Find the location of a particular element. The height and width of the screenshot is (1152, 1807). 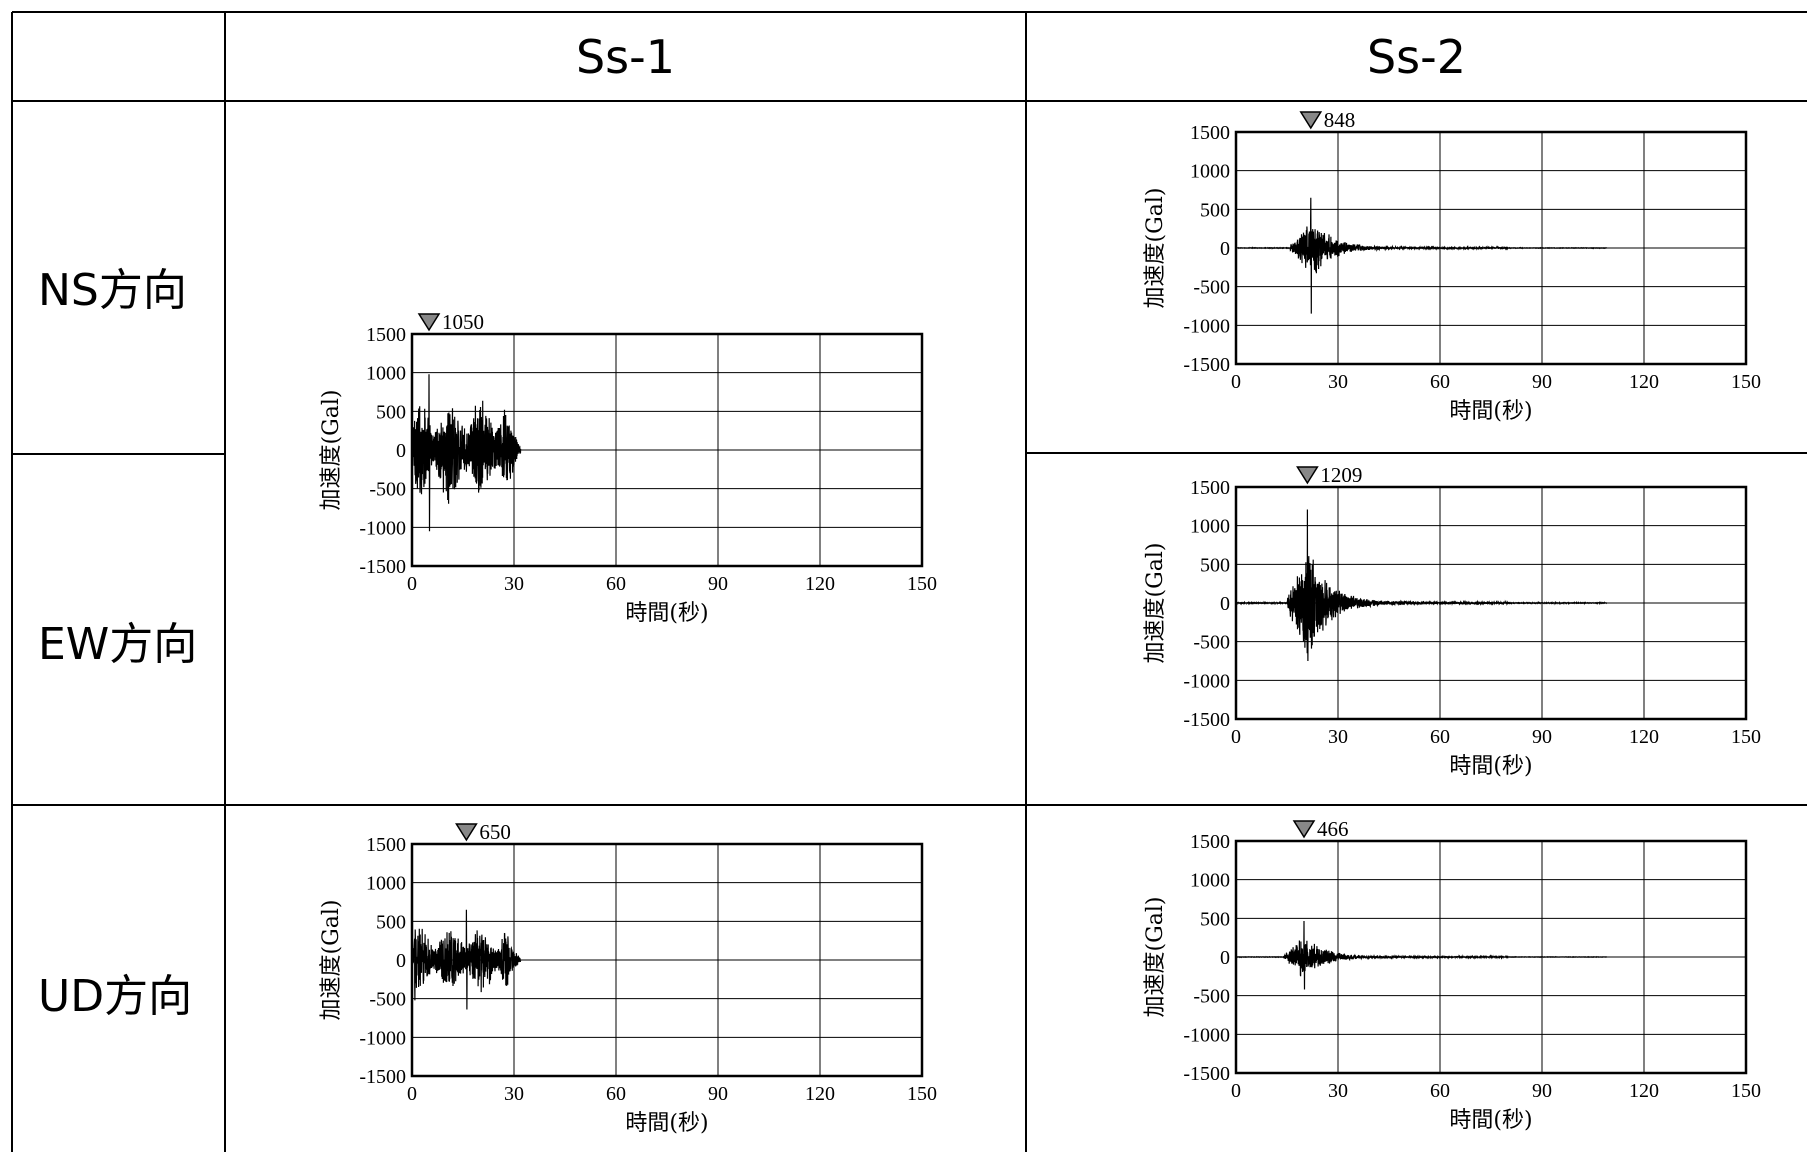

peak-value-label: 848 is located at coordinates (1340, 120).